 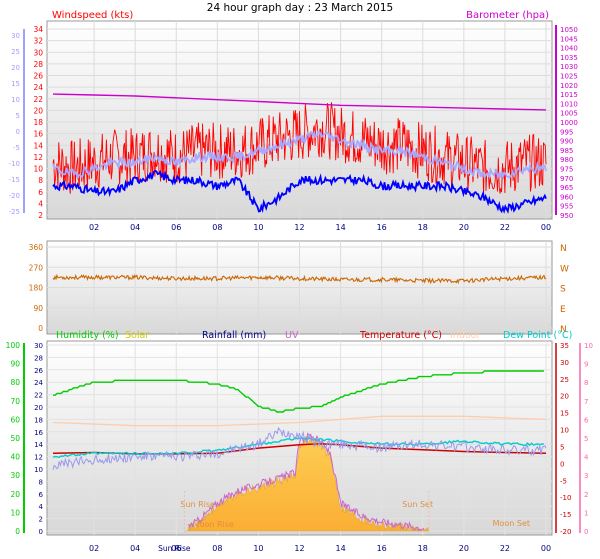 What do you see at coordinates (40, 180) in the screenshot?
I see `y-tick-label: 8` at bounding box center [40, 180].